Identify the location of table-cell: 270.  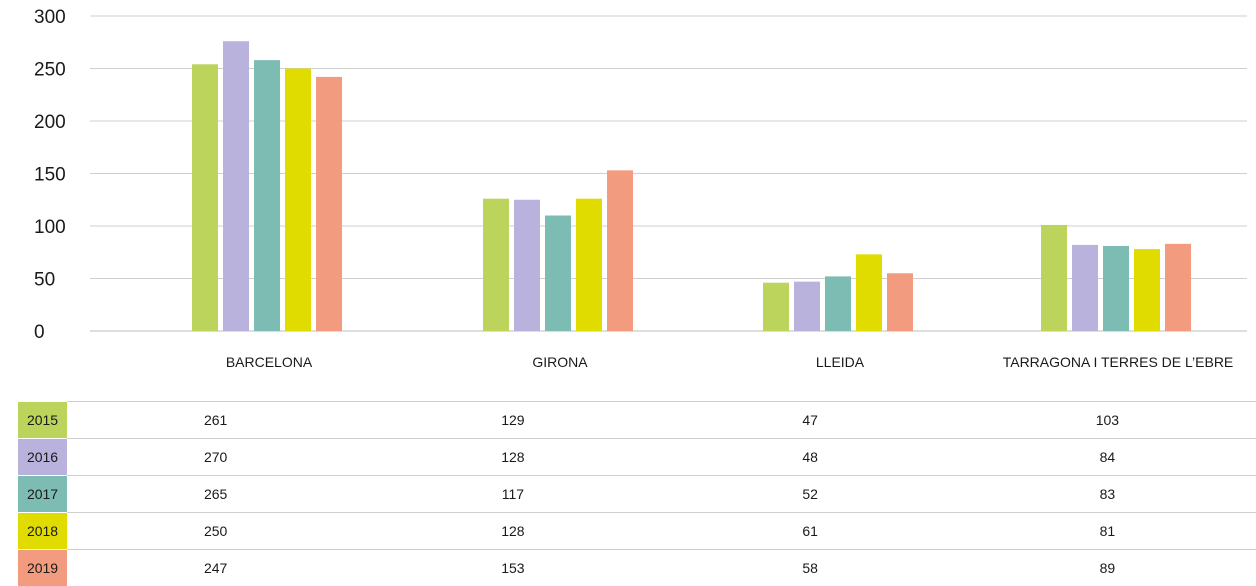
(215, 457).